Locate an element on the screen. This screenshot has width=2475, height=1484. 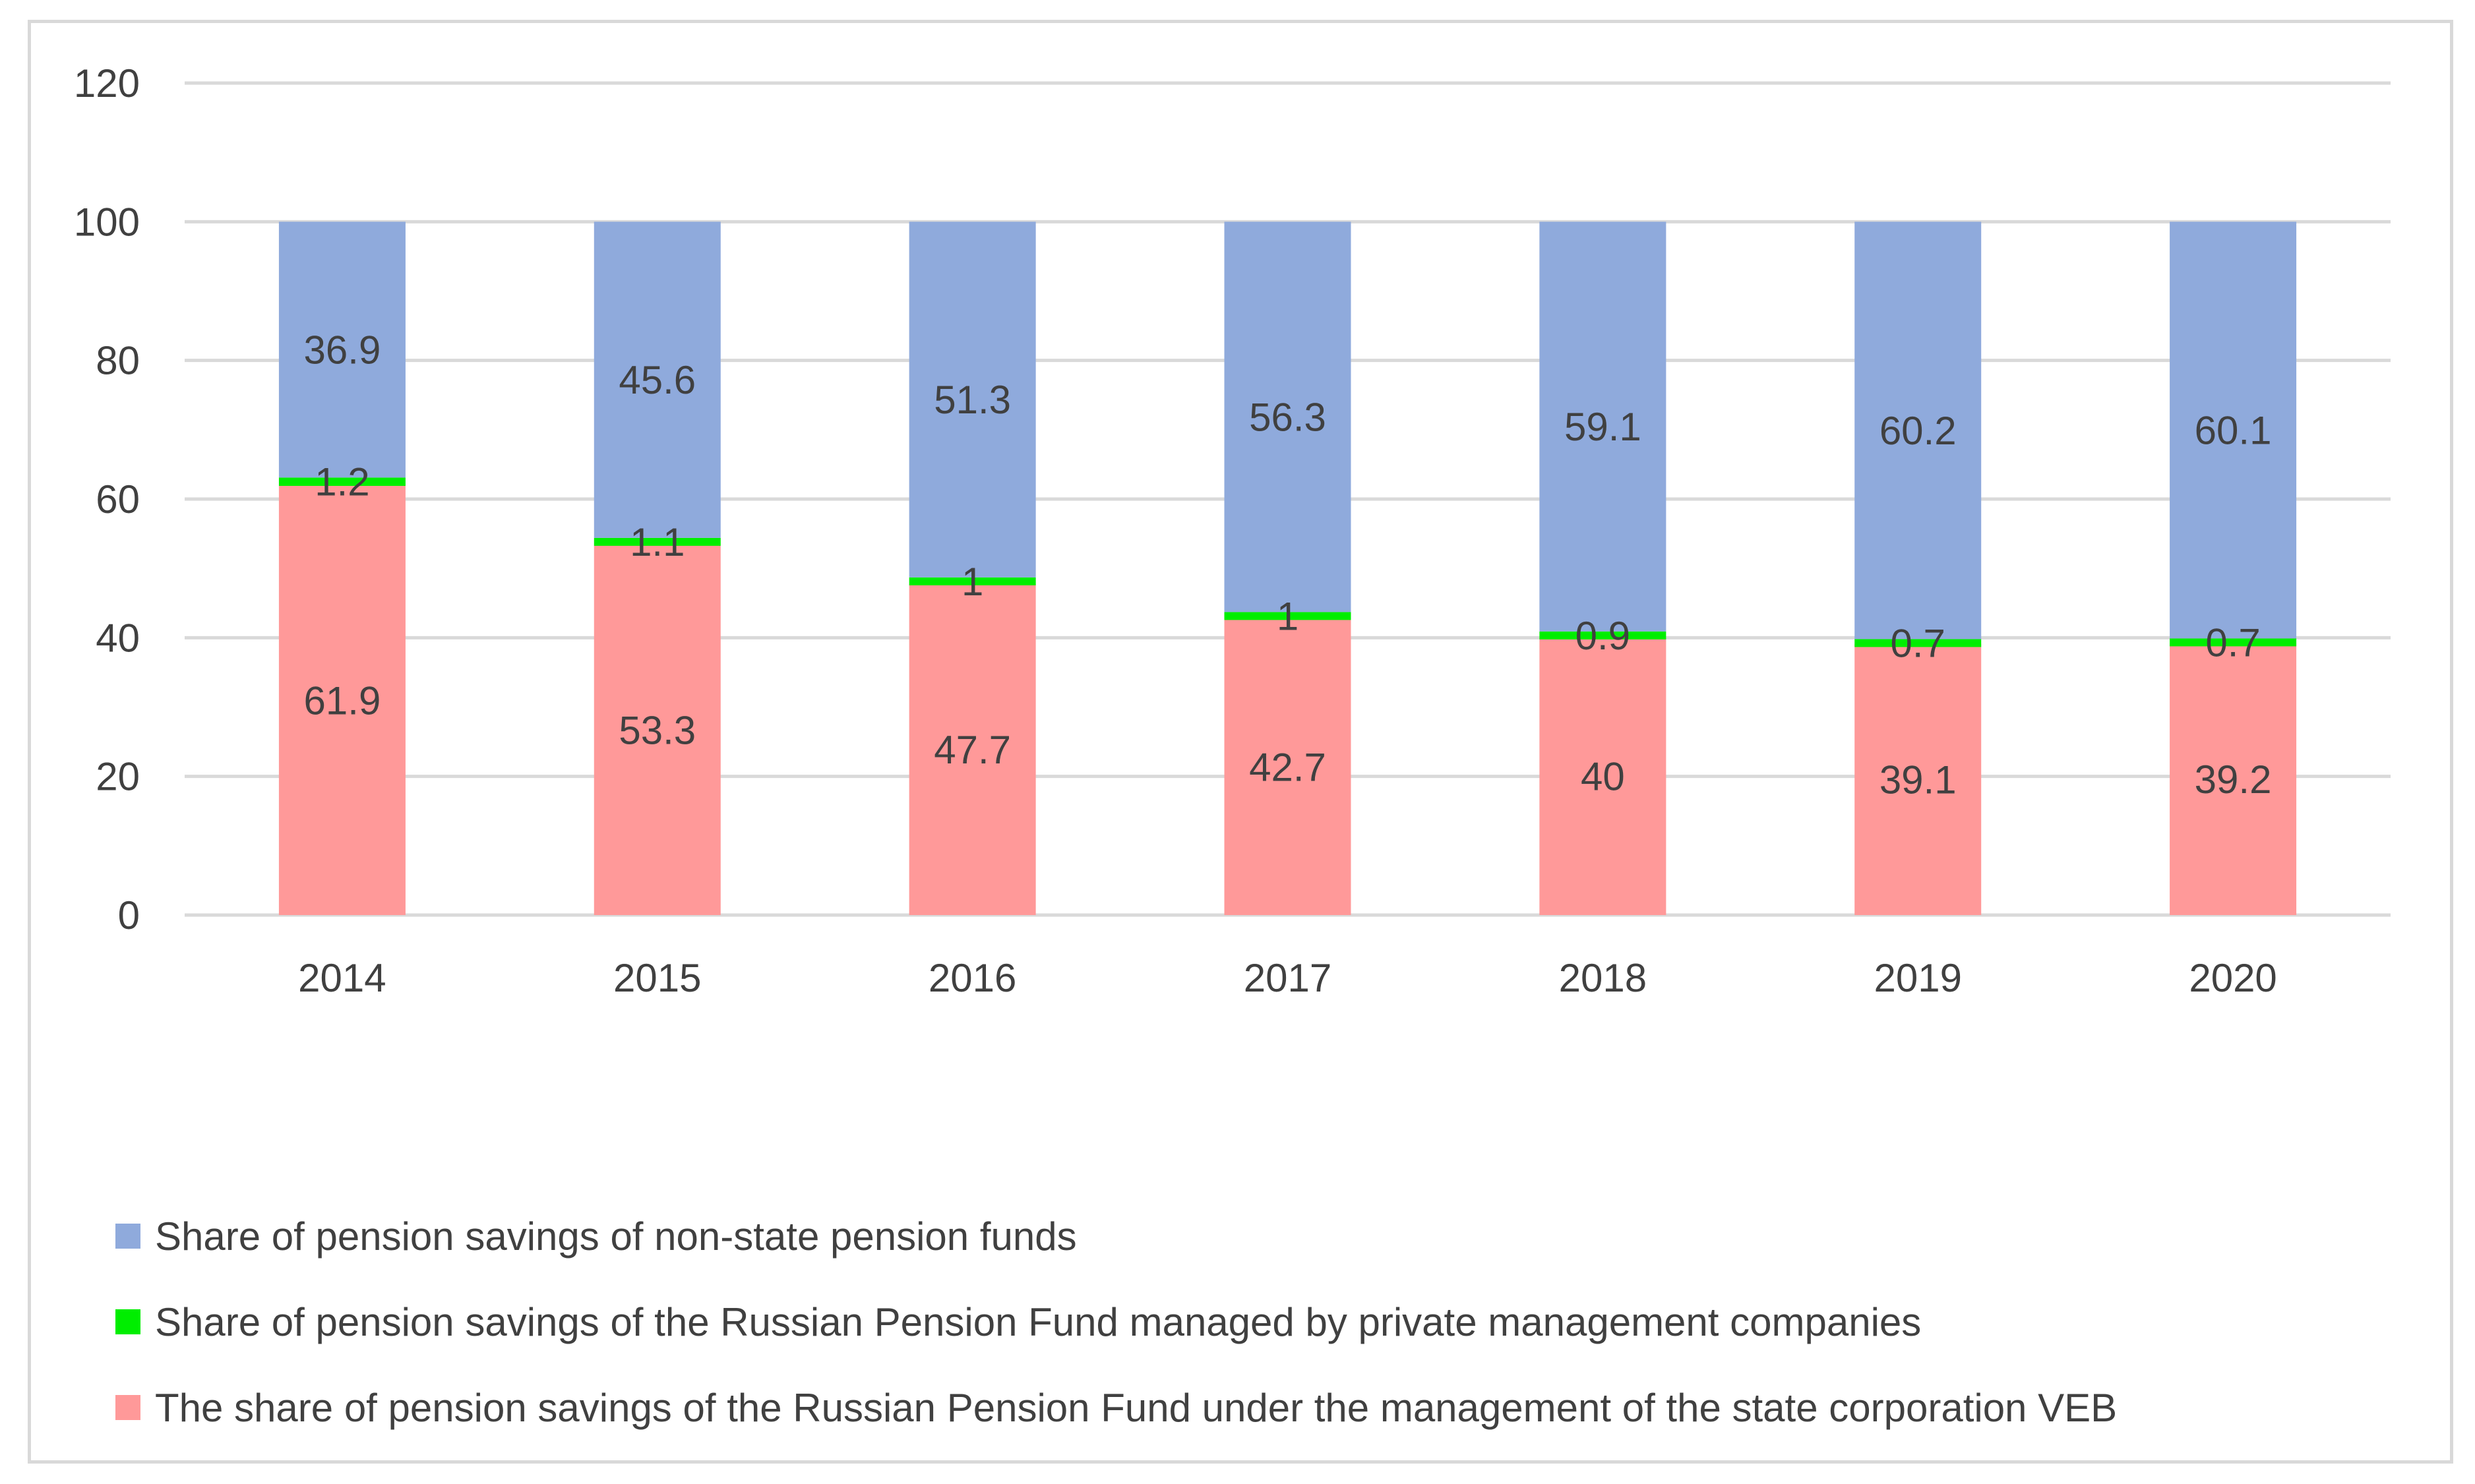
x-tick-label-2015: 2015 is located at coordinates (657, 978).